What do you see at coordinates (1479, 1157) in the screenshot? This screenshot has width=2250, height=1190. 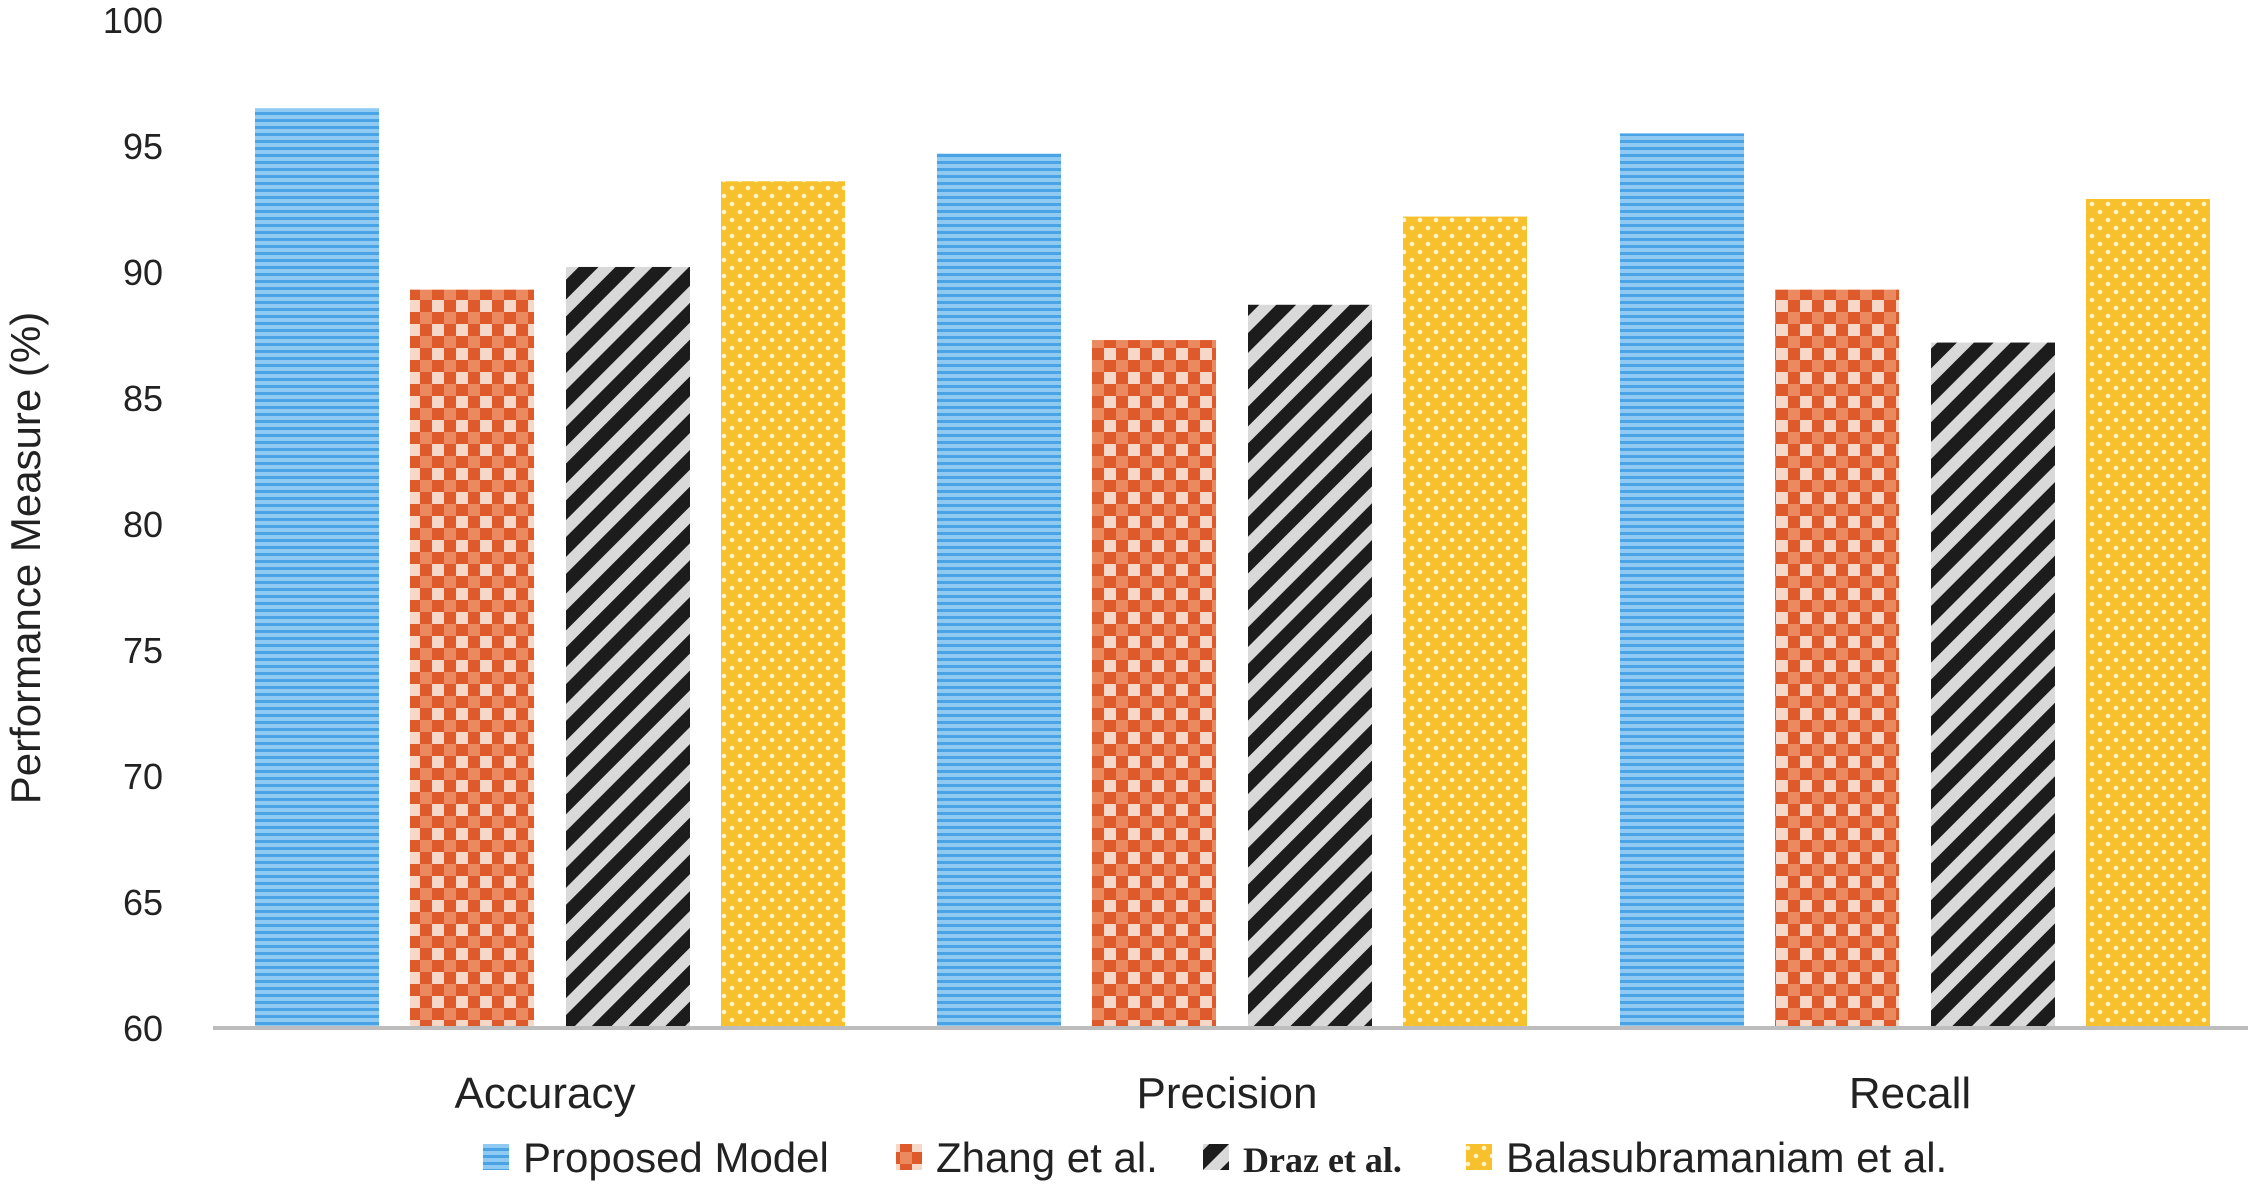 I see `legend-swatch-balasubramaniam-et-al` at bounding box center [1479, 1157].